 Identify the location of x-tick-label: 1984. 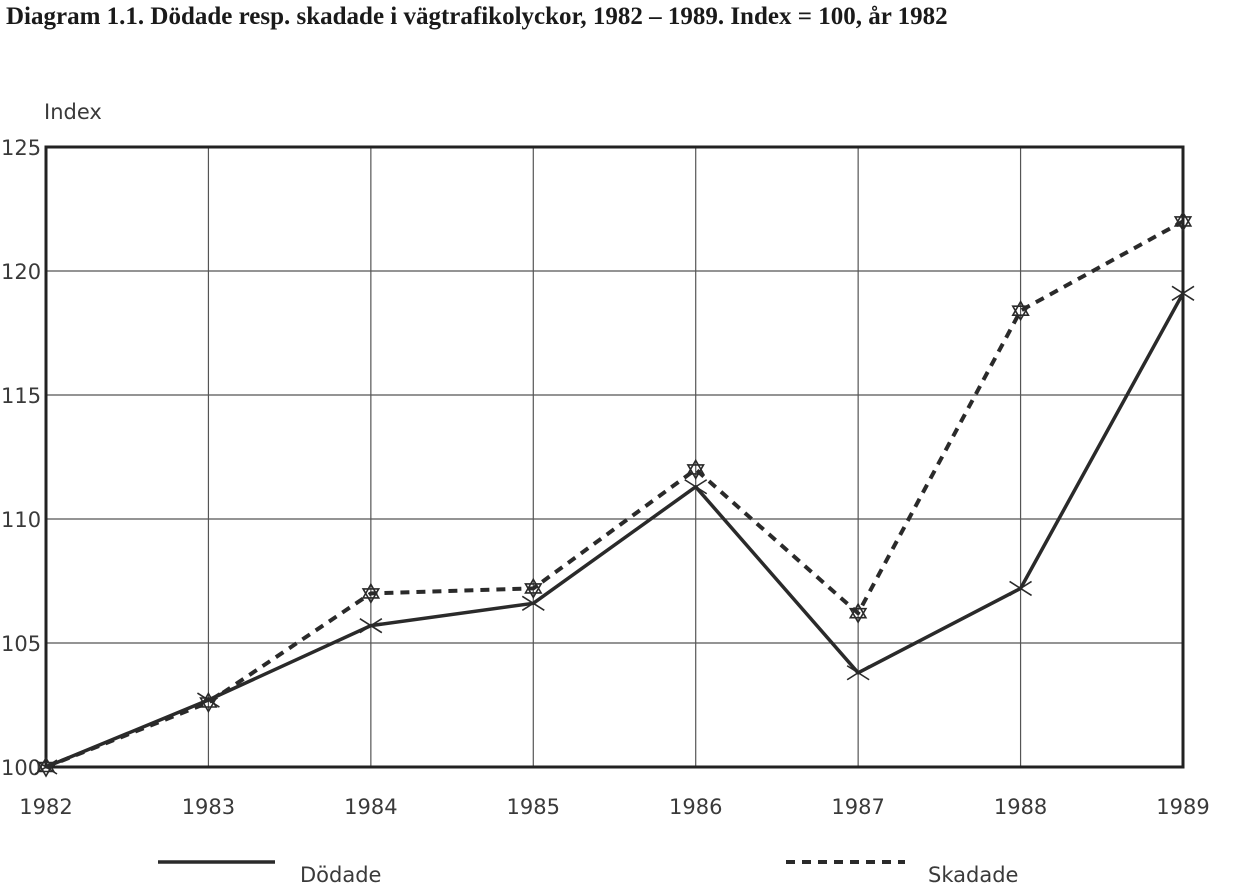
(370, 807).